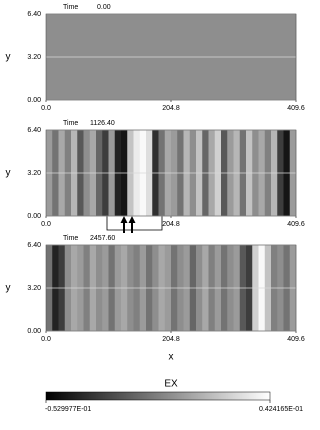  Describe the element at coordinates (158, 396) in the screenshot. I see `colorbar` at that location.